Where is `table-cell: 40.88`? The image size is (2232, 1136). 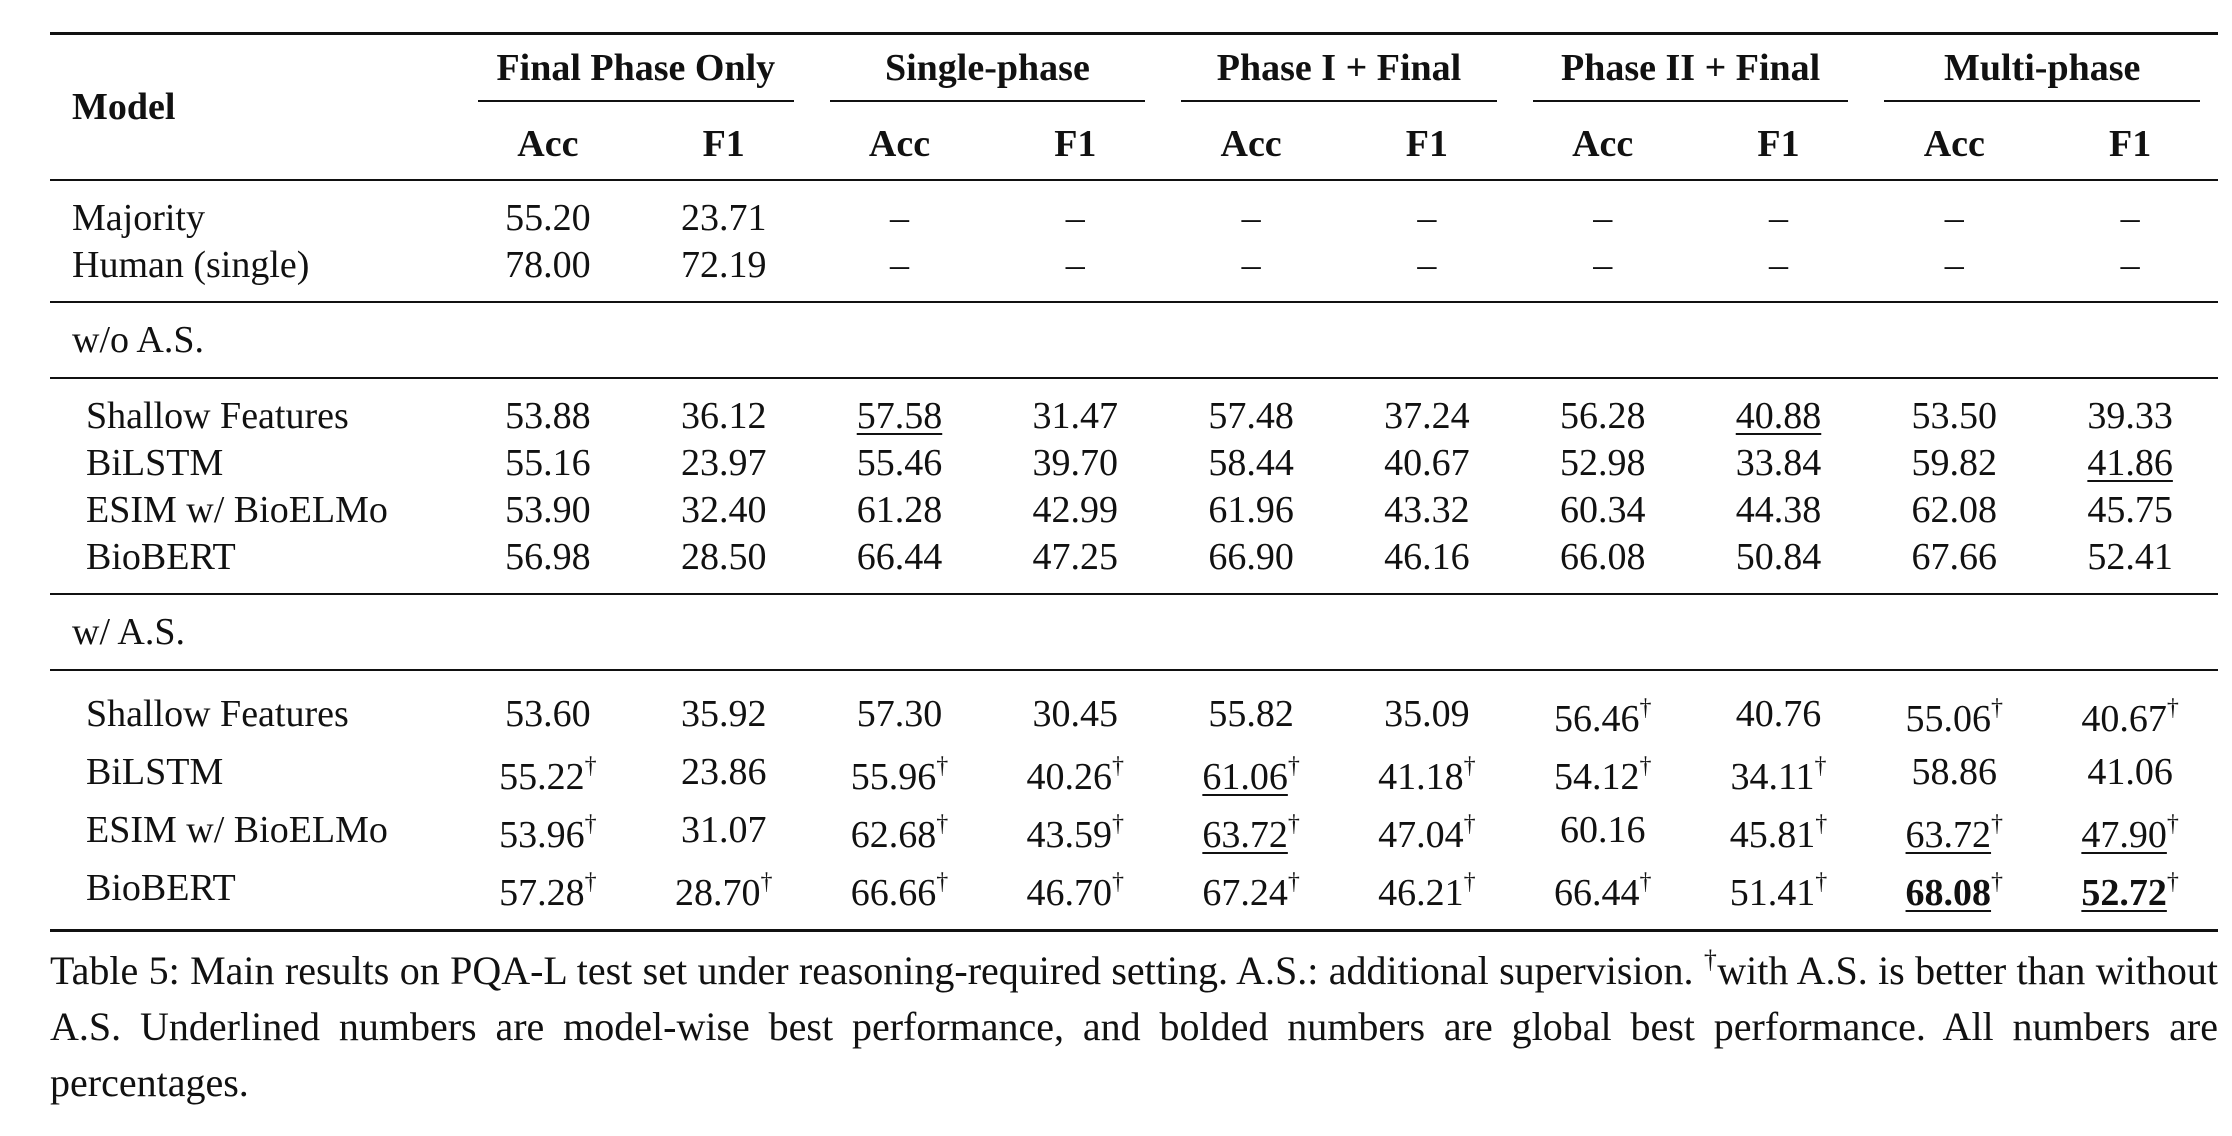
table-cell: 40.88 is located at coordinates (1779, 409).